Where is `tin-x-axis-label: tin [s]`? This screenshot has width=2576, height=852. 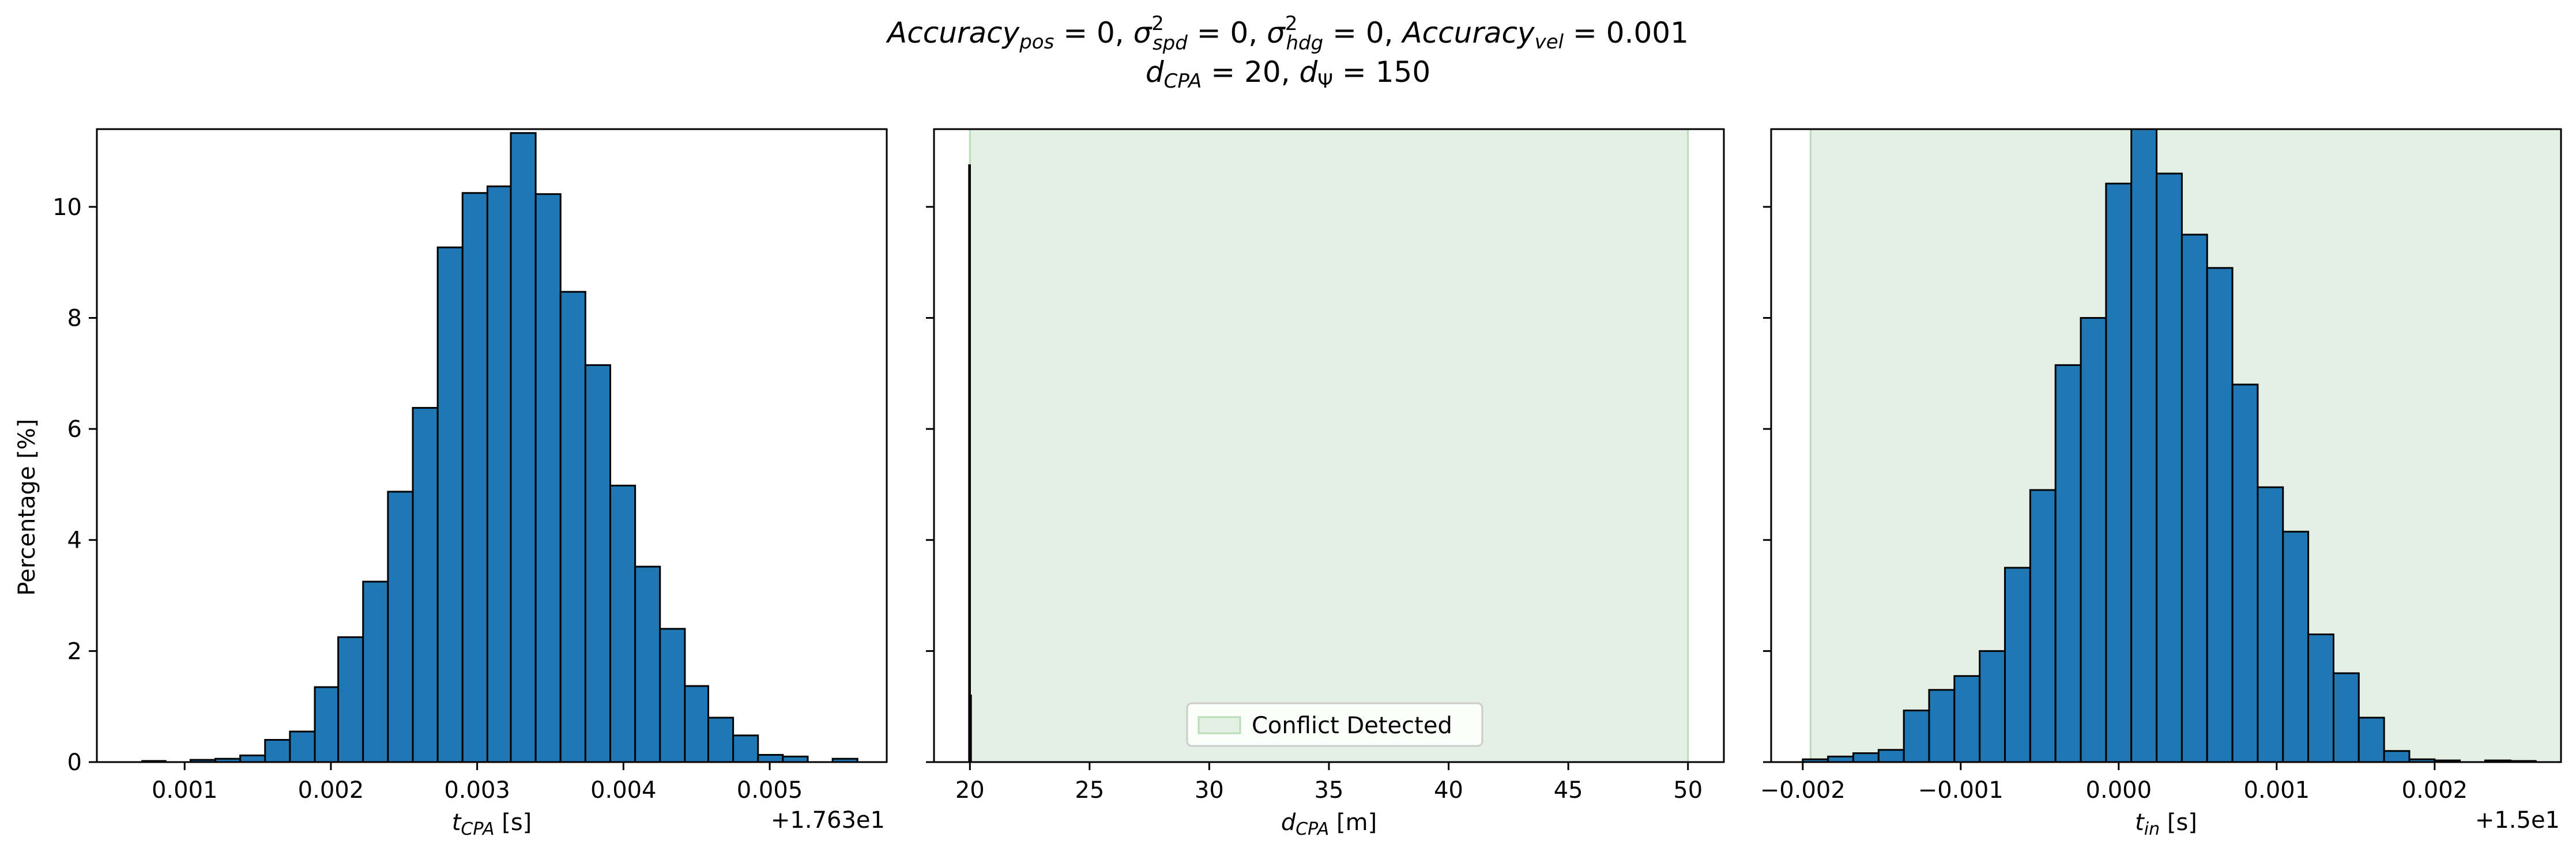
tin-x-axis-label: tin [s] is located at coordinates (2166, 824).